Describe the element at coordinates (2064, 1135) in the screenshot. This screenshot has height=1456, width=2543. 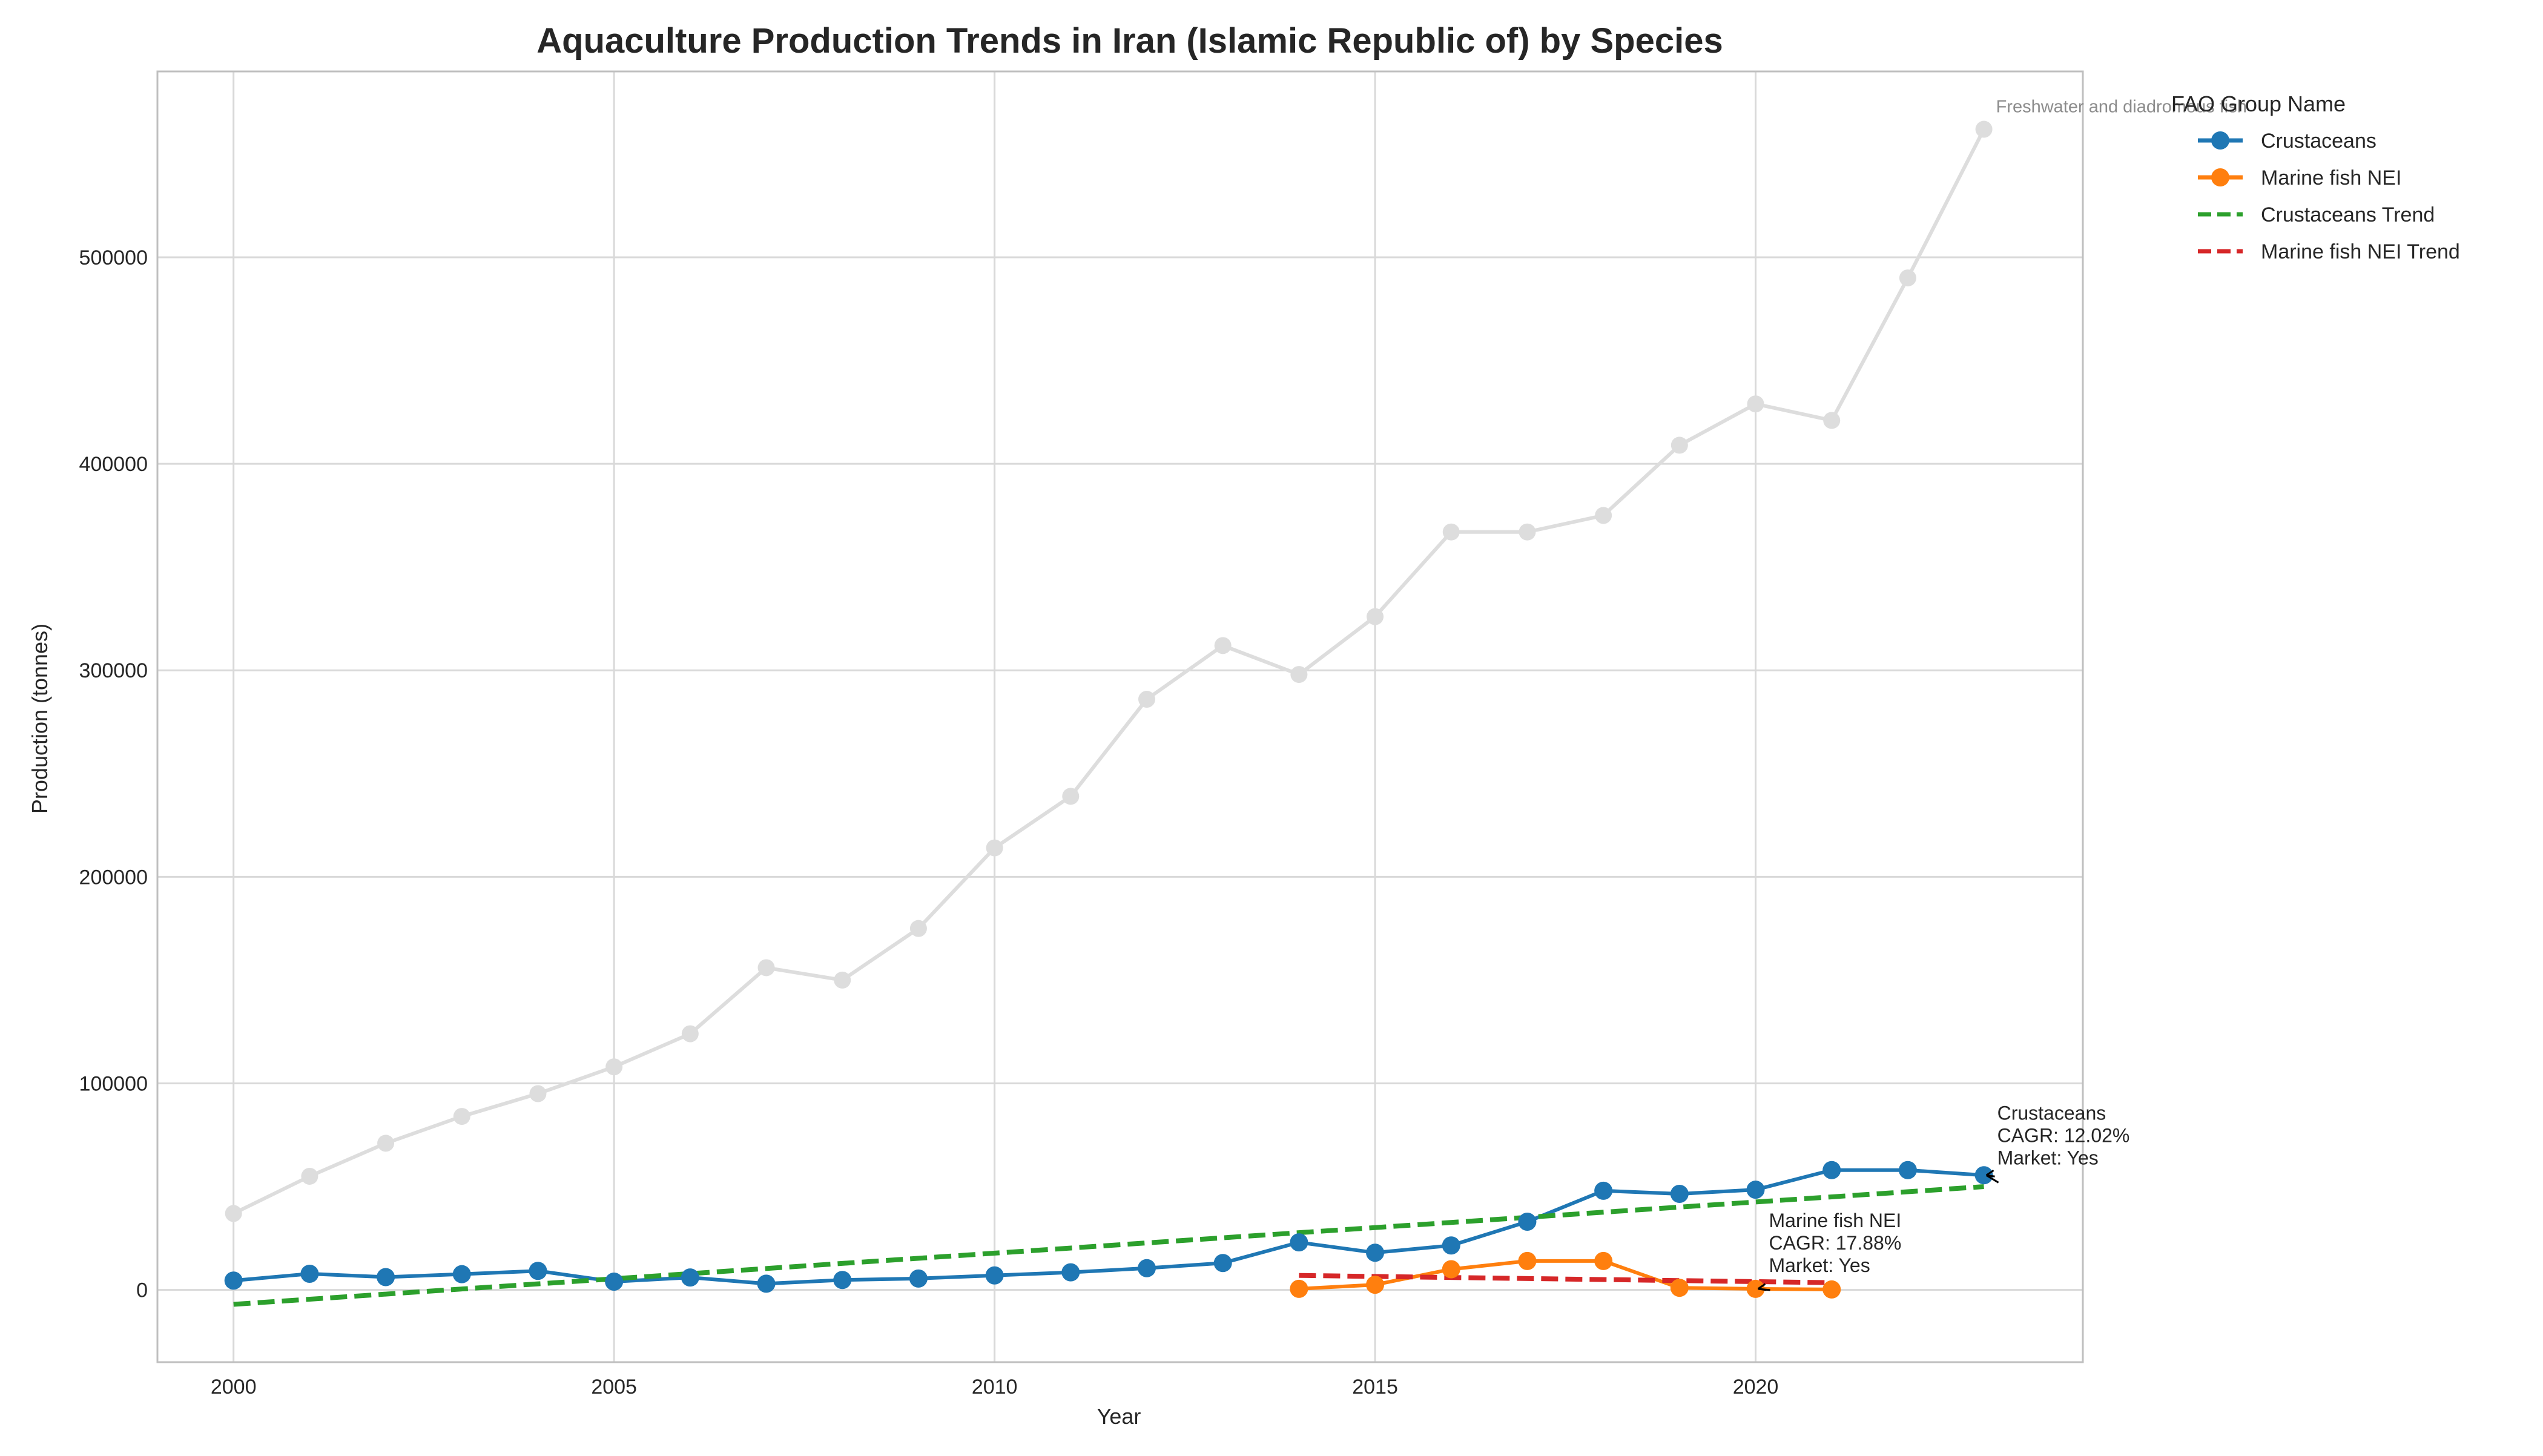
I see `annotation-text: CAGR: 12.02%` at that location.